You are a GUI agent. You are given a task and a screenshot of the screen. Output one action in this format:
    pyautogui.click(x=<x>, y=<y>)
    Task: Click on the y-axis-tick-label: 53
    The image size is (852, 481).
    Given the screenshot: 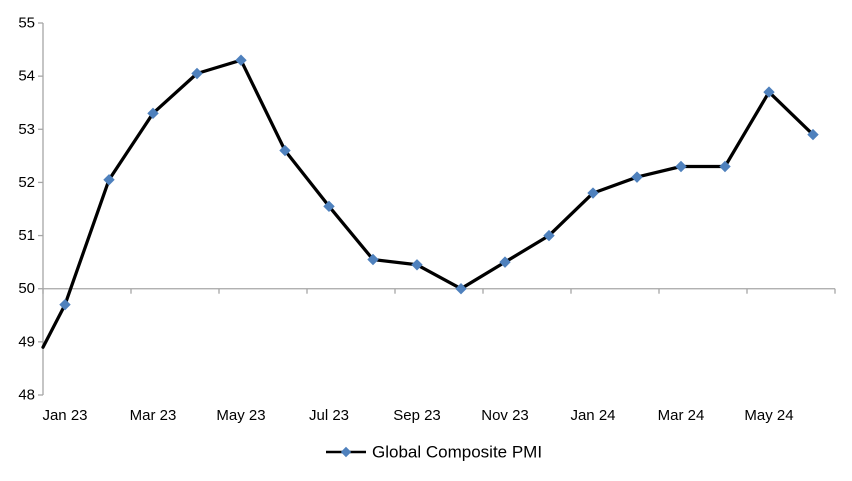 What is the action you would take?
    pyautogui.click(x=26, y=129)
    